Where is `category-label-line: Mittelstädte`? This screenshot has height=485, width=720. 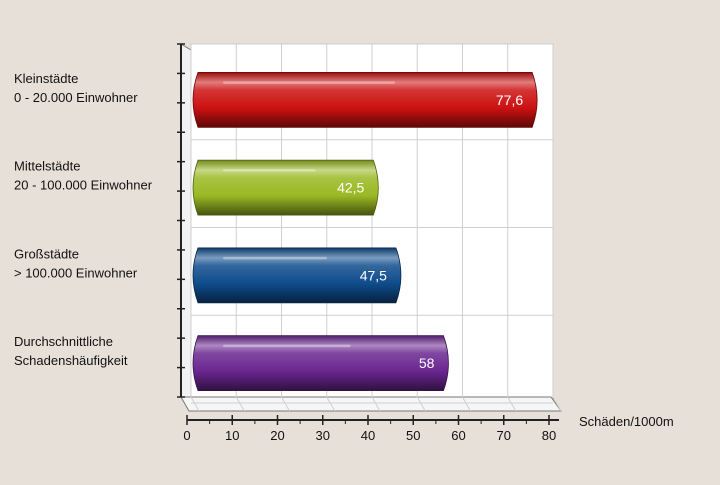 category-label-line: Mittelstädte is located at coordinates (47, 166).